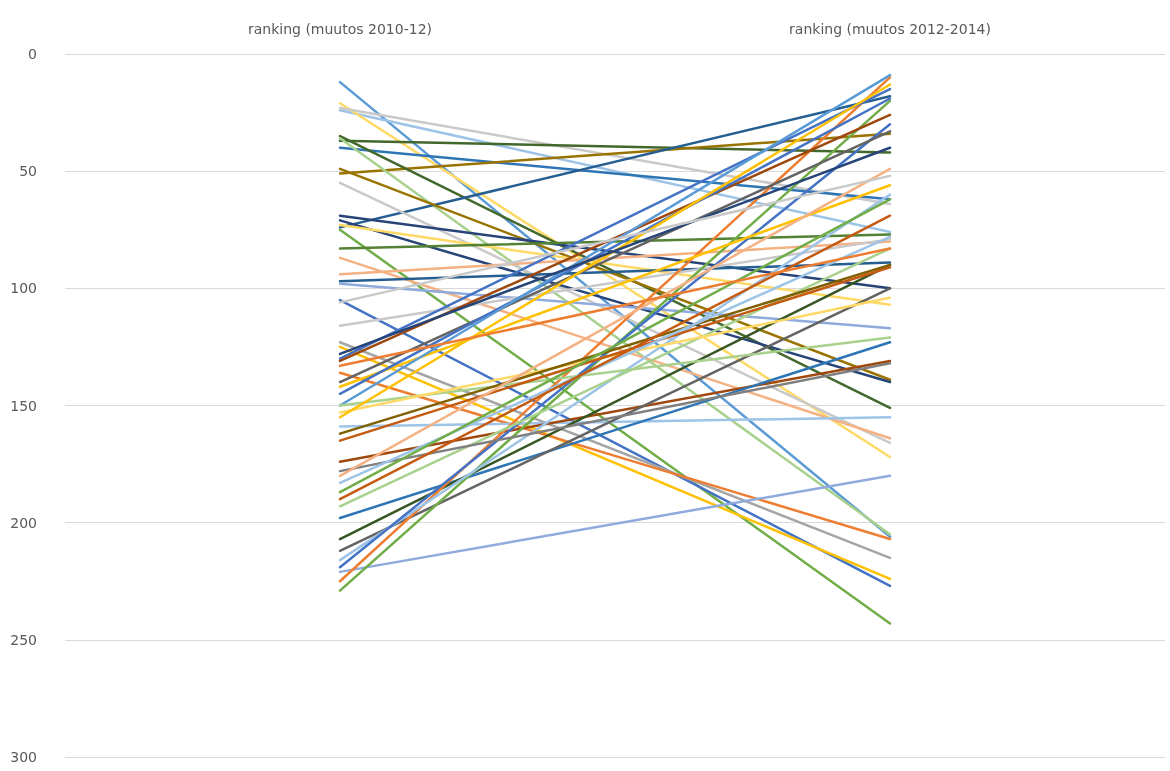  What do you see at coordinates (23, 639) in the screenshot?
I see `y-tick-label: 250` at bounding box center [23, 639].